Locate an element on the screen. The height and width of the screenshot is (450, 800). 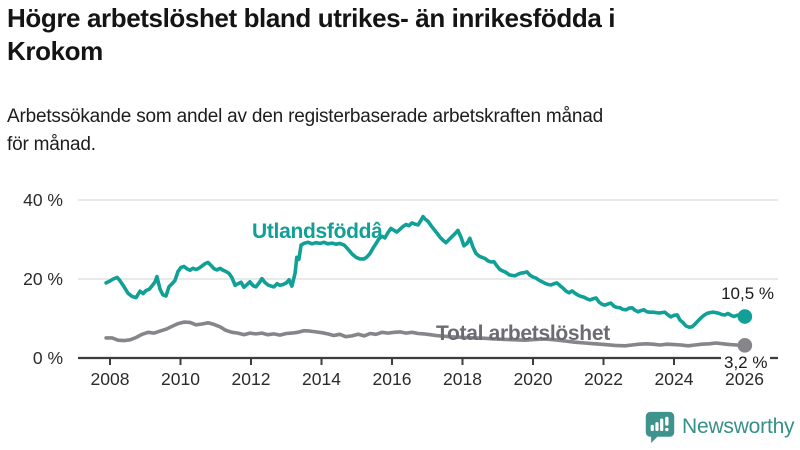
x-axis-label-2010: 2010 is located at coordinates (180, 379).